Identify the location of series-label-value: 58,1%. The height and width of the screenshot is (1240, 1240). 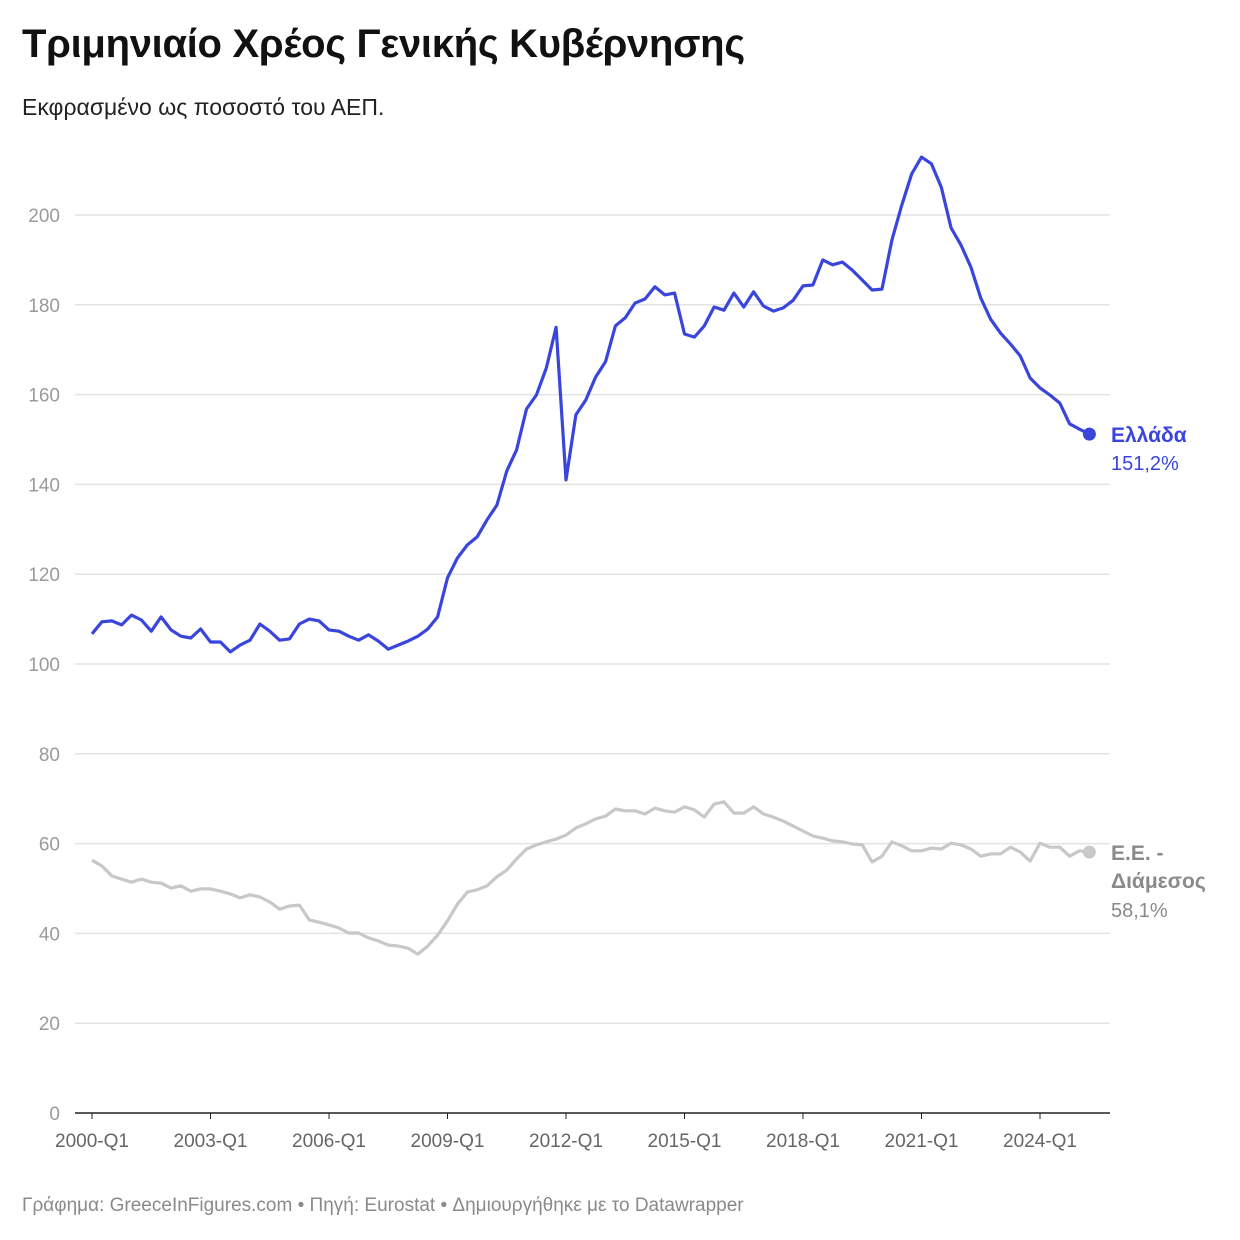
(1139, 911).